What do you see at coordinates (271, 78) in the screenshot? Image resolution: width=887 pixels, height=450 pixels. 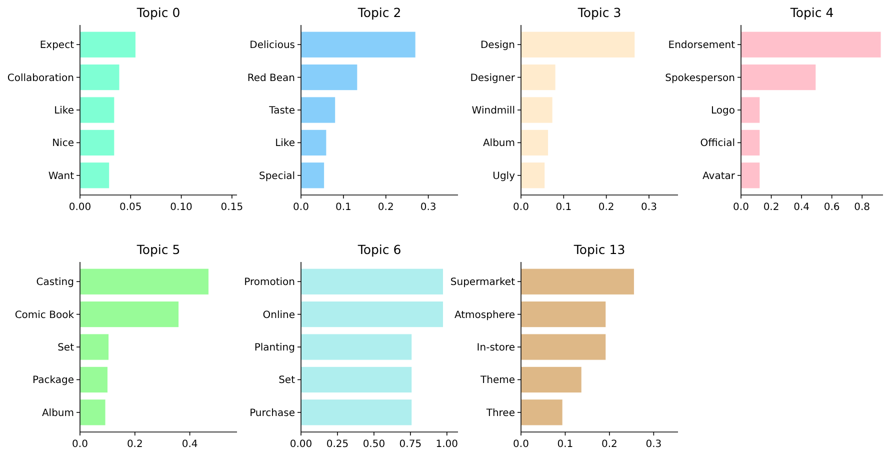 I see `y-tick-label: Red Bean` at bounding box center [271, 78].